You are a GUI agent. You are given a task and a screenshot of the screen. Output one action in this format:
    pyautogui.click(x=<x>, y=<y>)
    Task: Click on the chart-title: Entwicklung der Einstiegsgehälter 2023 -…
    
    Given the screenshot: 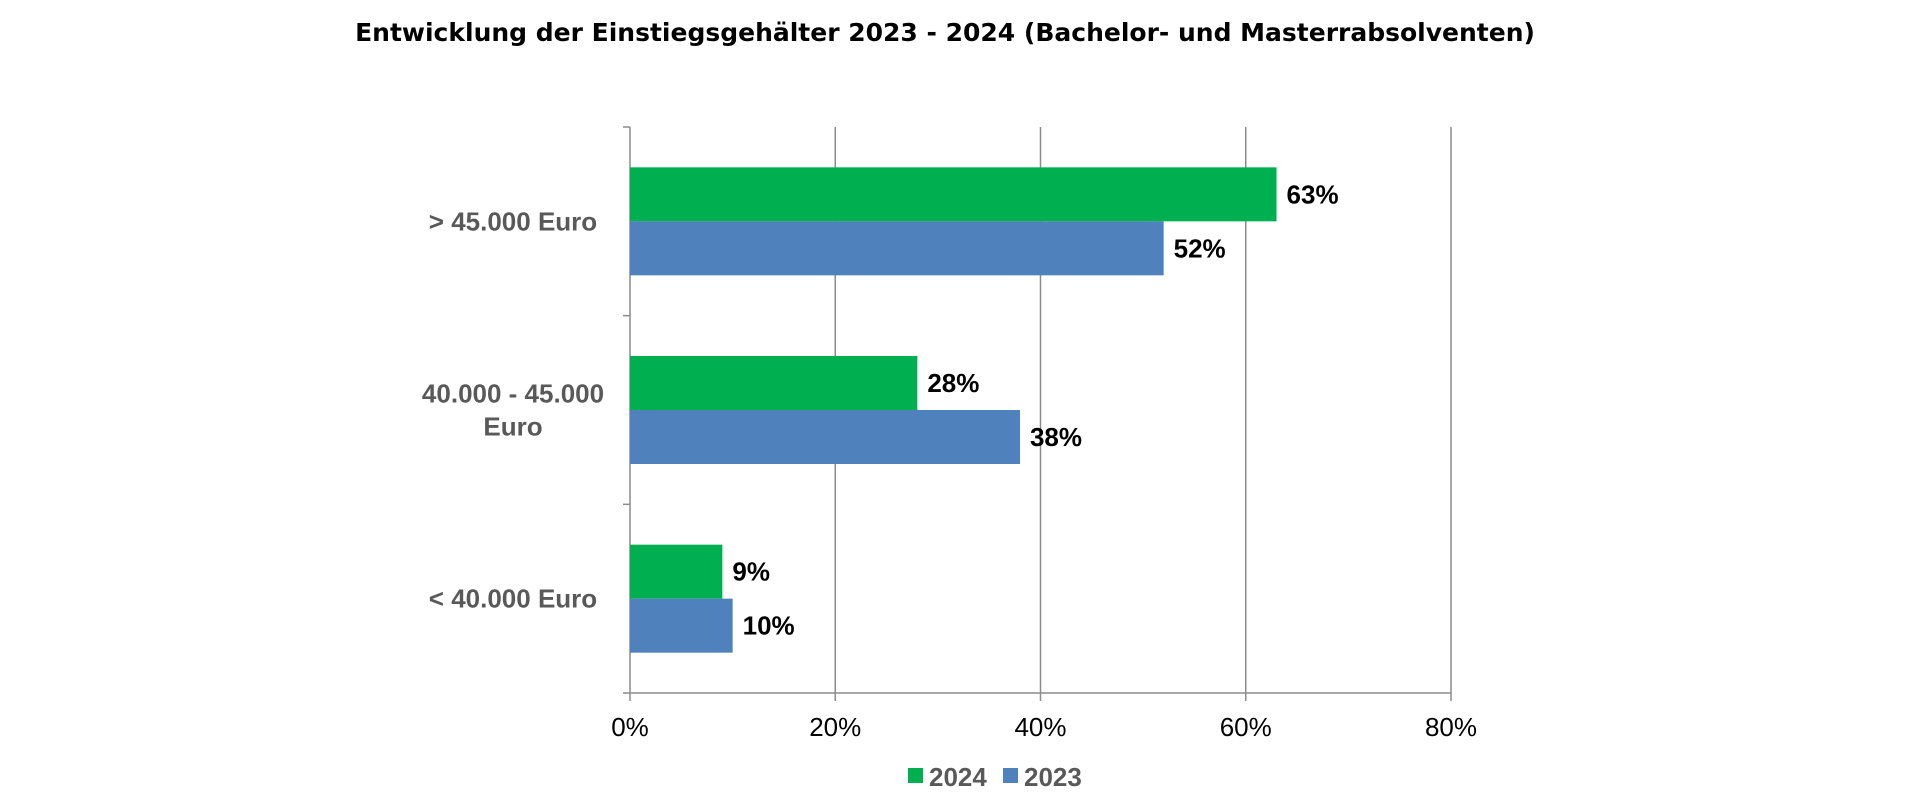 What is the action you would take?
    pyautogui.click(x=945, y=32)
    